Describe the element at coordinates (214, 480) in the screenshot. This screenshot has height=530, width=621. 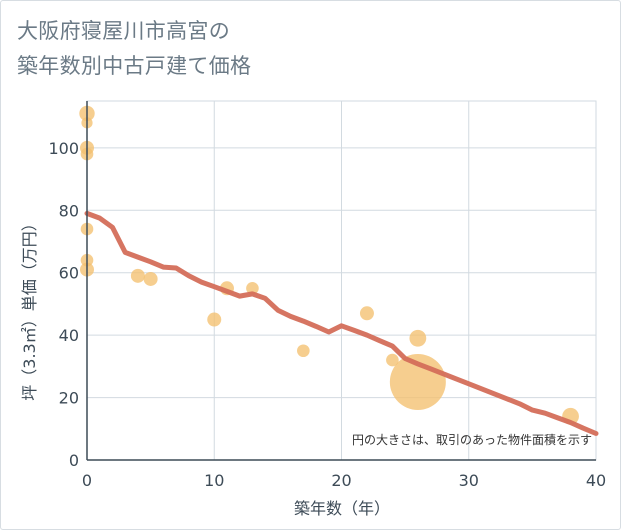
I see `x-tick-label-10: 10` at that location.